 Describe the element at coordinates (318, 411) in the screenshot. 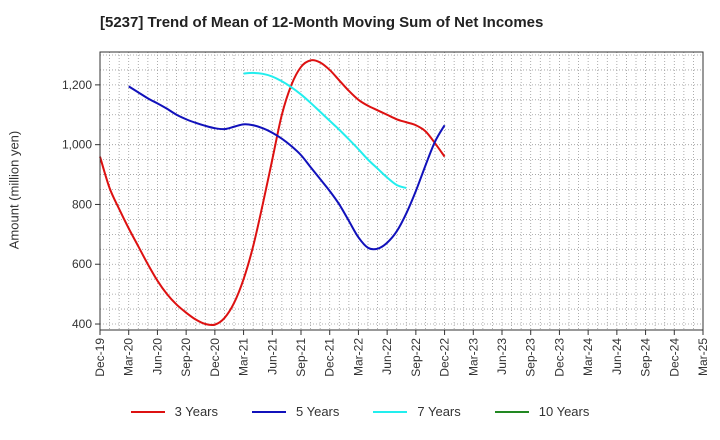

I see `legend-label: 5 Years` at that location.